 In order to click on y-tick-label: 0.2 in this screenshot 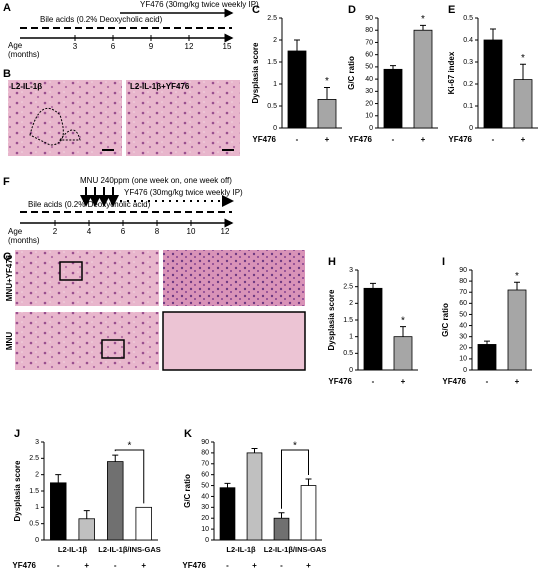, I will do `click(468, 84)`.